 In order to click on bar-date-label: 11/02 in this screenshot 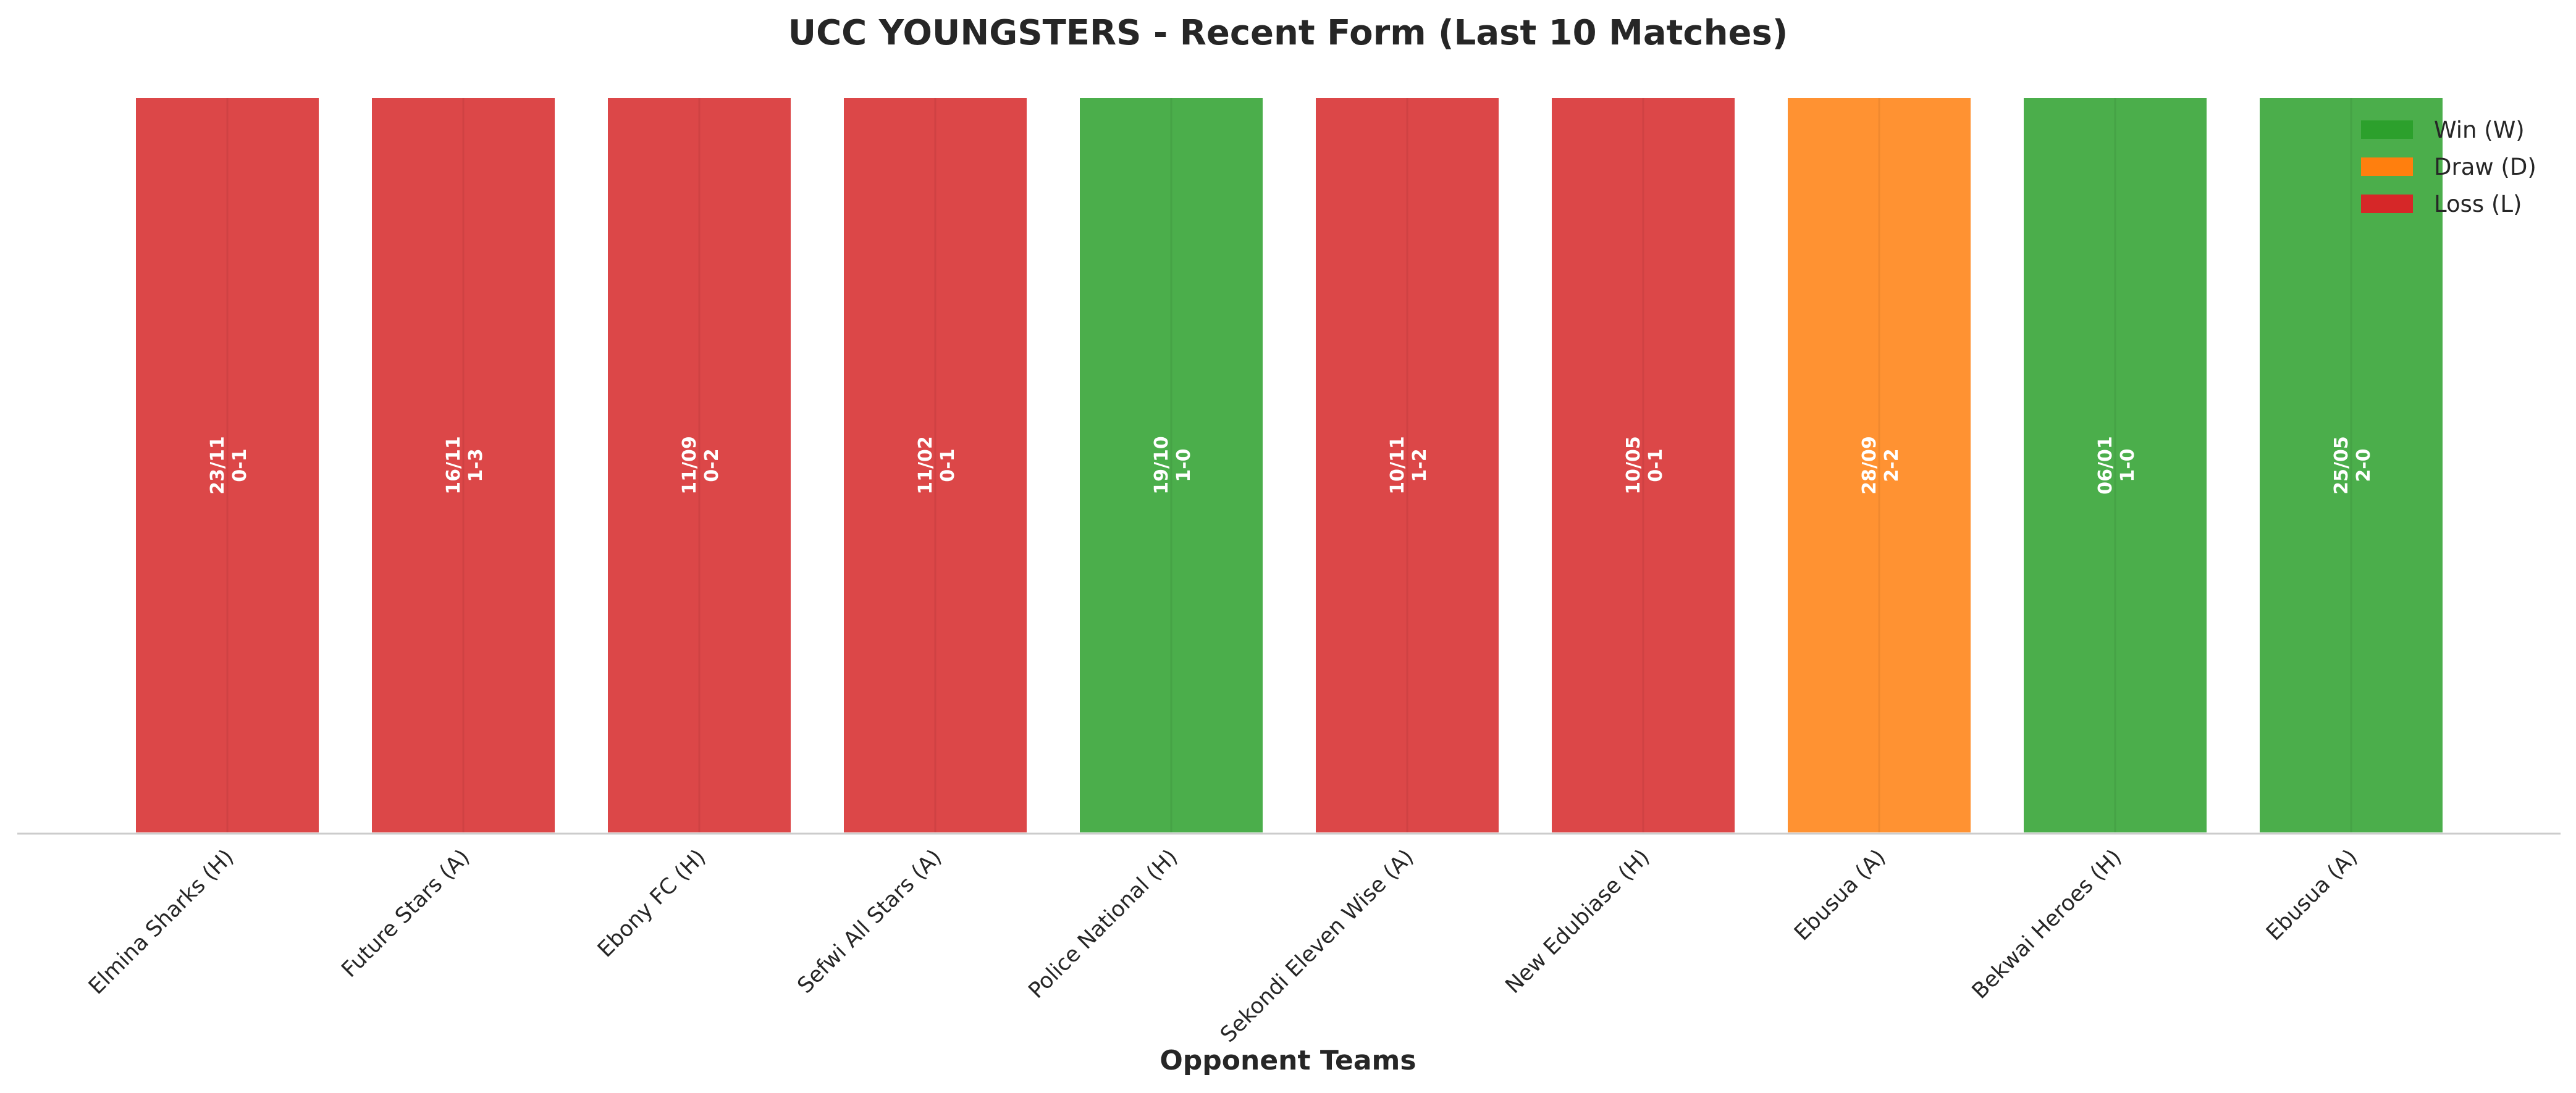, I will do `click(926, 465)`.